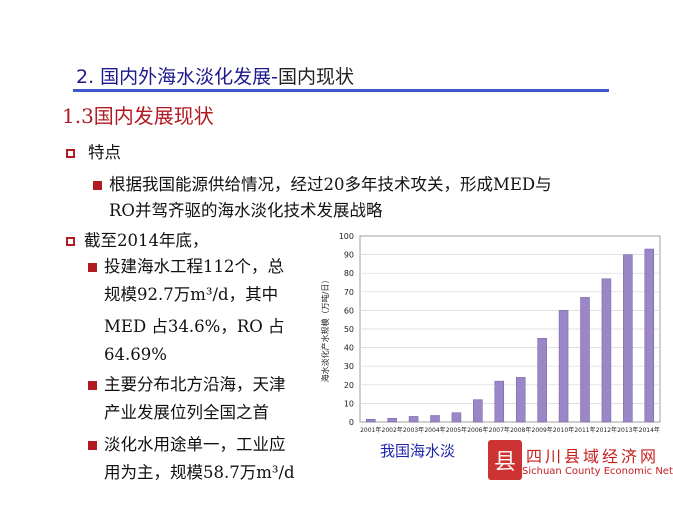 This screenshot has height=505, width=673. What do you see at coordinates (584, 430) in the screenshot?
I see `x-tick-label: 2011年` at bounding box center [584, 430].